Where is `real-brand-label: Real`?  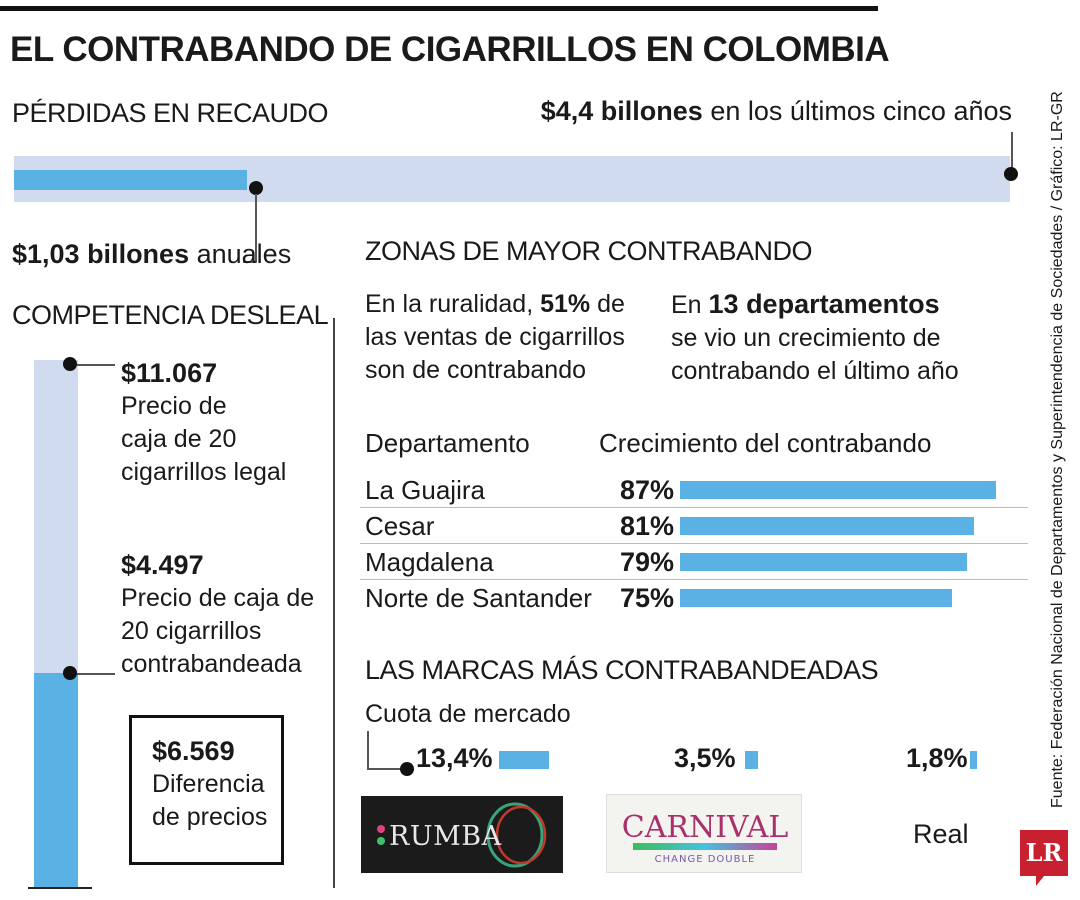 real-brand-label: Real is located at coordinates (941, 834).